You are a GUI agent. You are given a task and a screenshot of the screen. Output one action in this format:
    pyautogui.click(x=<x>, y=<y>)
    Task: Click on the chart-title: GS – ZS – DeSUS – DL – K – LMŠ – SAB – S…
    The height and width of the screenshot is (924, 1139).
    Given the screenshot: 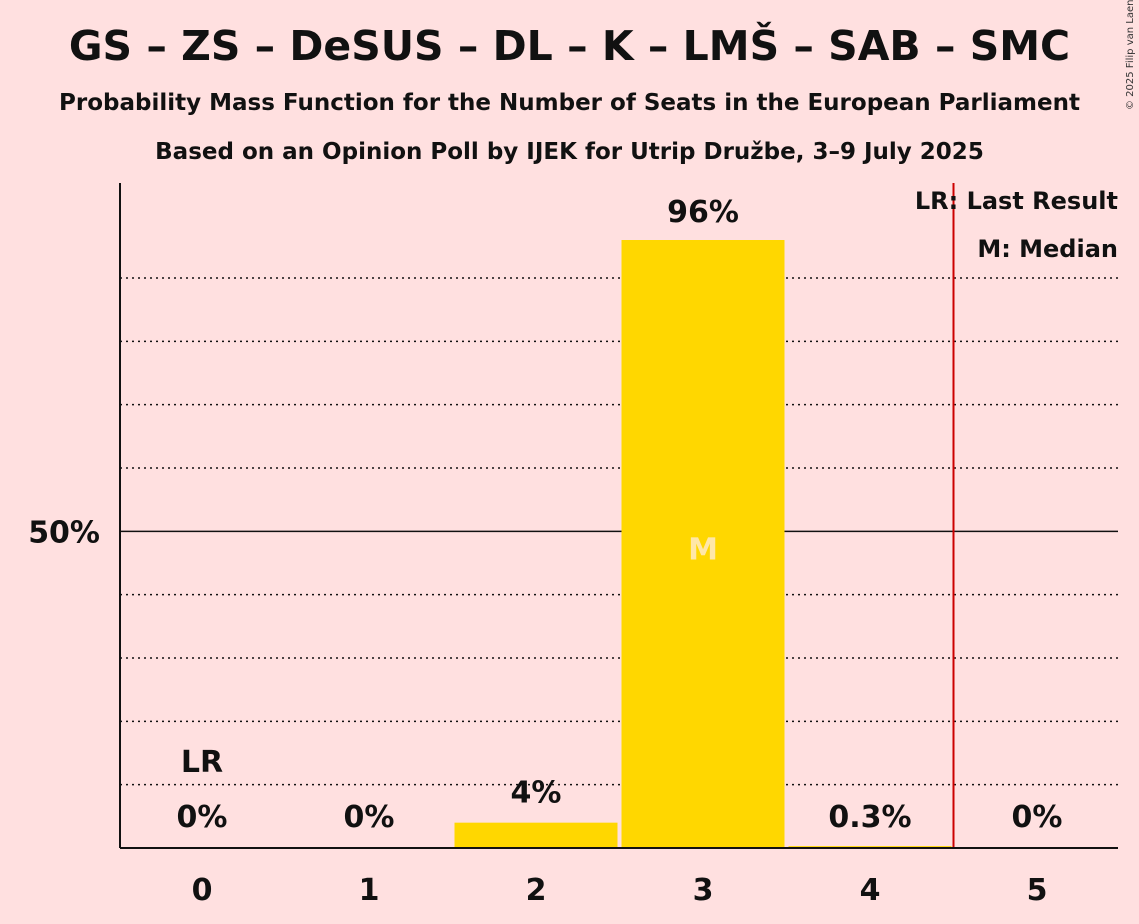 What is the action you would take?
    pyautogui.click(x=569, y=46)
    